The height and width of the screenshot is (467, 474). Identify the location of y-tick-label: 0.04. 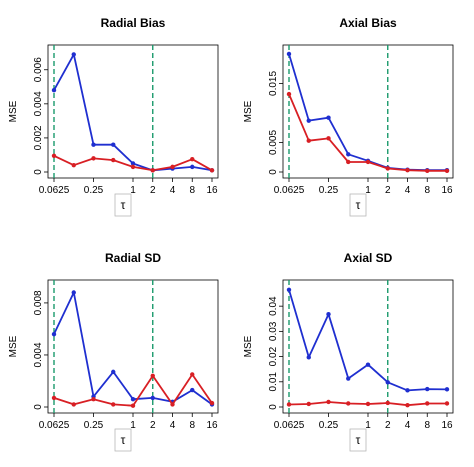
(273, 306).